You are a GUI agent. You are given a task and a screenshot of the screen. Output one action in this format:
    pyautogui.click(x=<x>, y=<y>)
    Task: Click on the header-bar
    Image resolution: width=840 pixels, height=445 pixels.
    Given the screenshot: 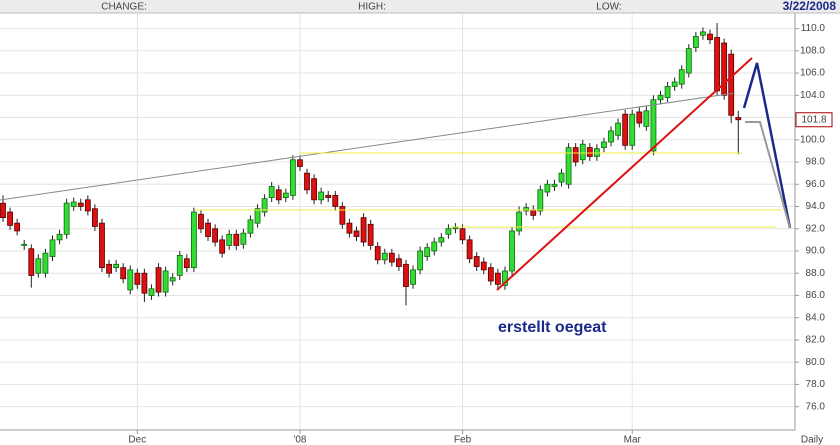 What is the action you would take?
    pyautogui.click(x=420, y=6)
    